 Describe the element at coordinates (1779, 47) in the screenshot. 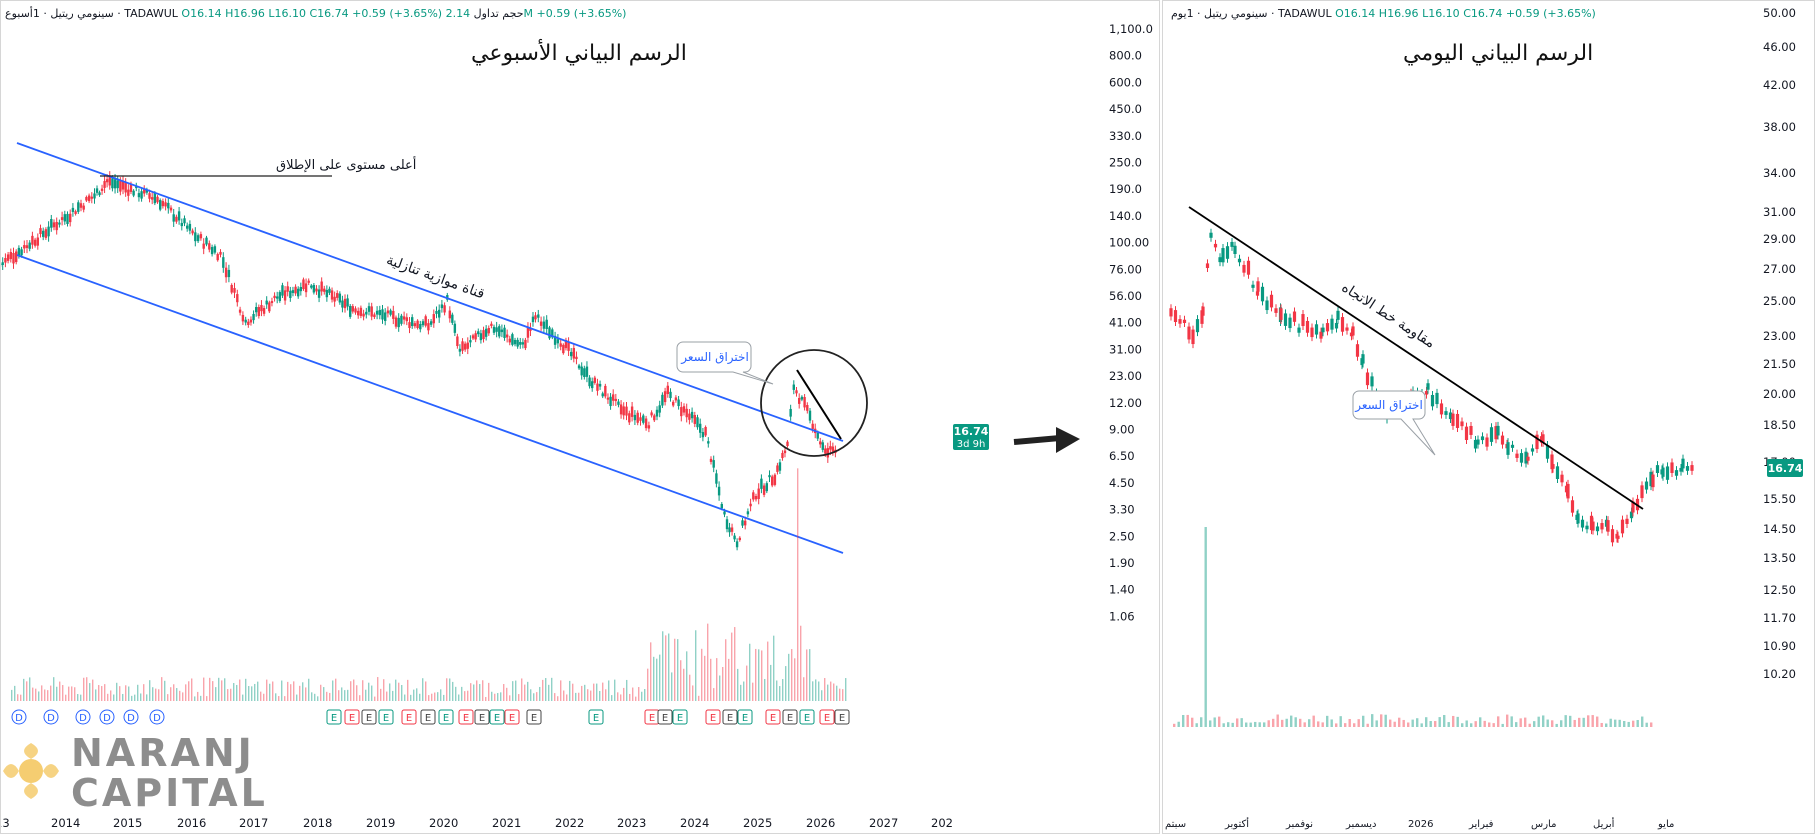

I see `daily-y-tick: 46.00` at that location.